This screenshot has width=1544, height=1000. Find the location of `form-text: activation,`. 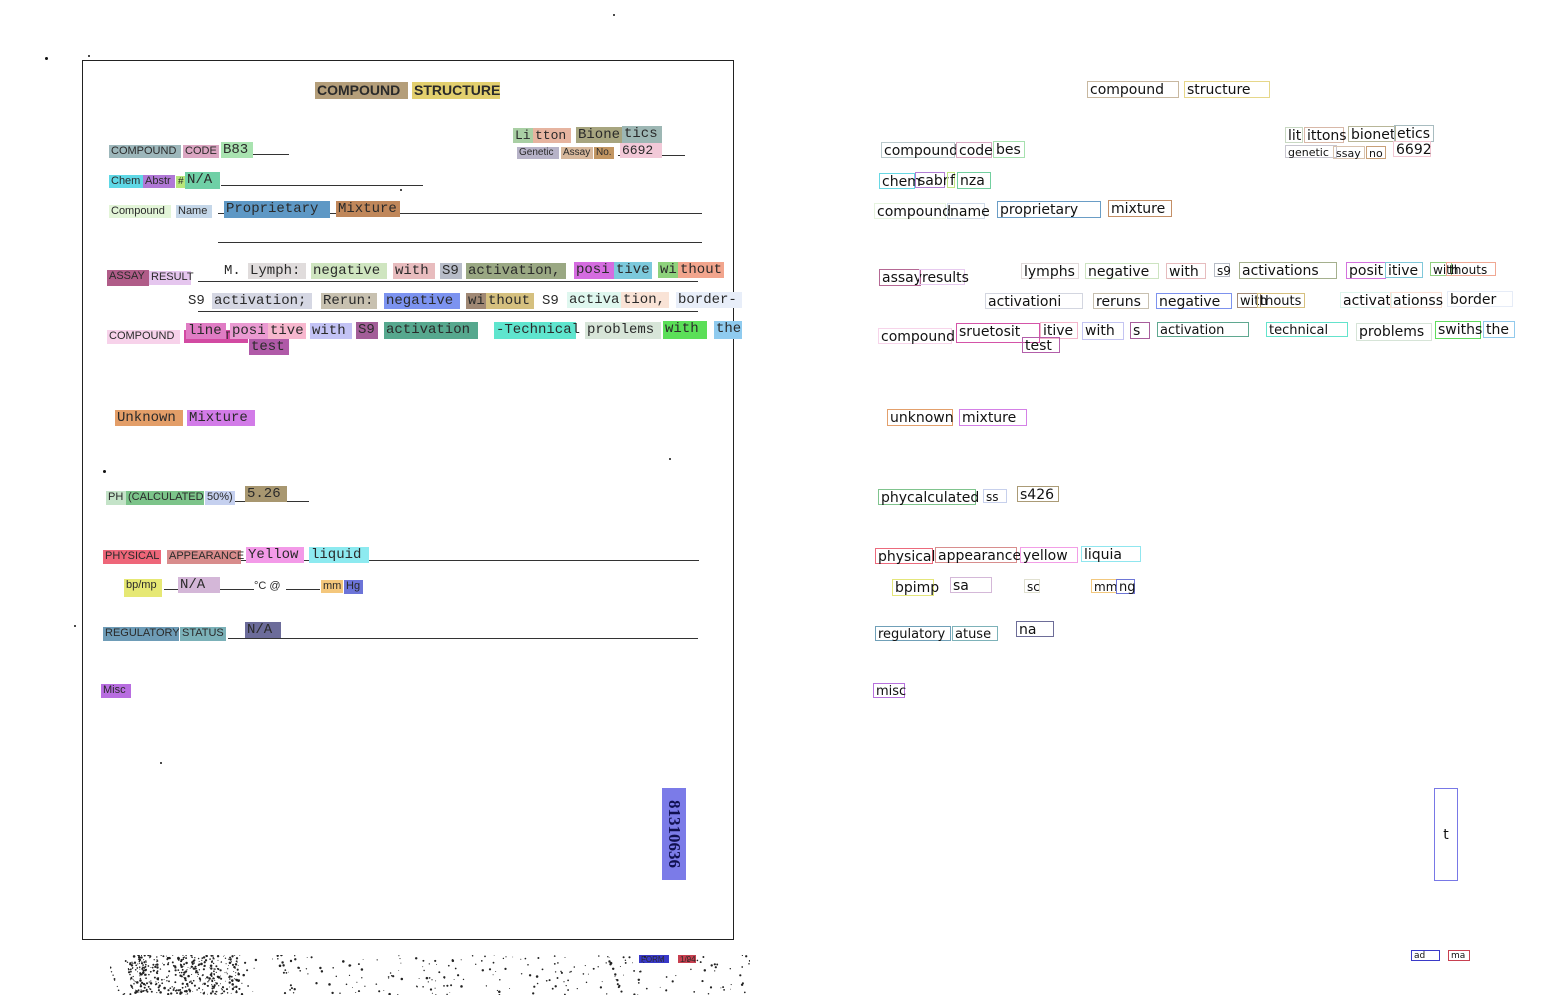

form-text: activation, is located at coordinates (516, 271).